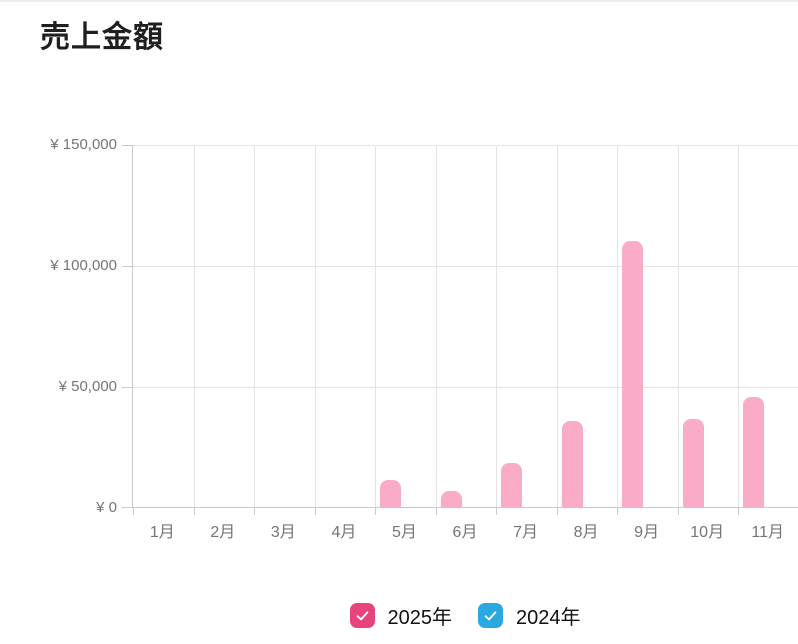  I want to click on x-axis-tick-label: 10月, so click(707, 532).